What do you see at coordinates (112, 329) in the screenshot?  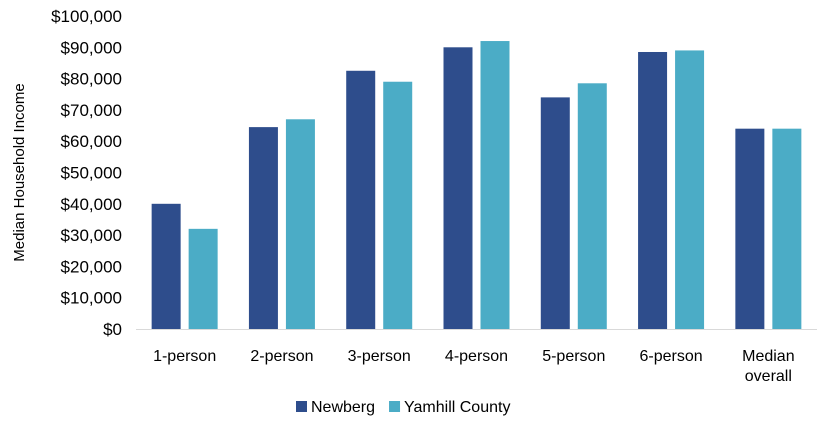 I see `y-tick-label: $0` at bounding box center [112, 329].